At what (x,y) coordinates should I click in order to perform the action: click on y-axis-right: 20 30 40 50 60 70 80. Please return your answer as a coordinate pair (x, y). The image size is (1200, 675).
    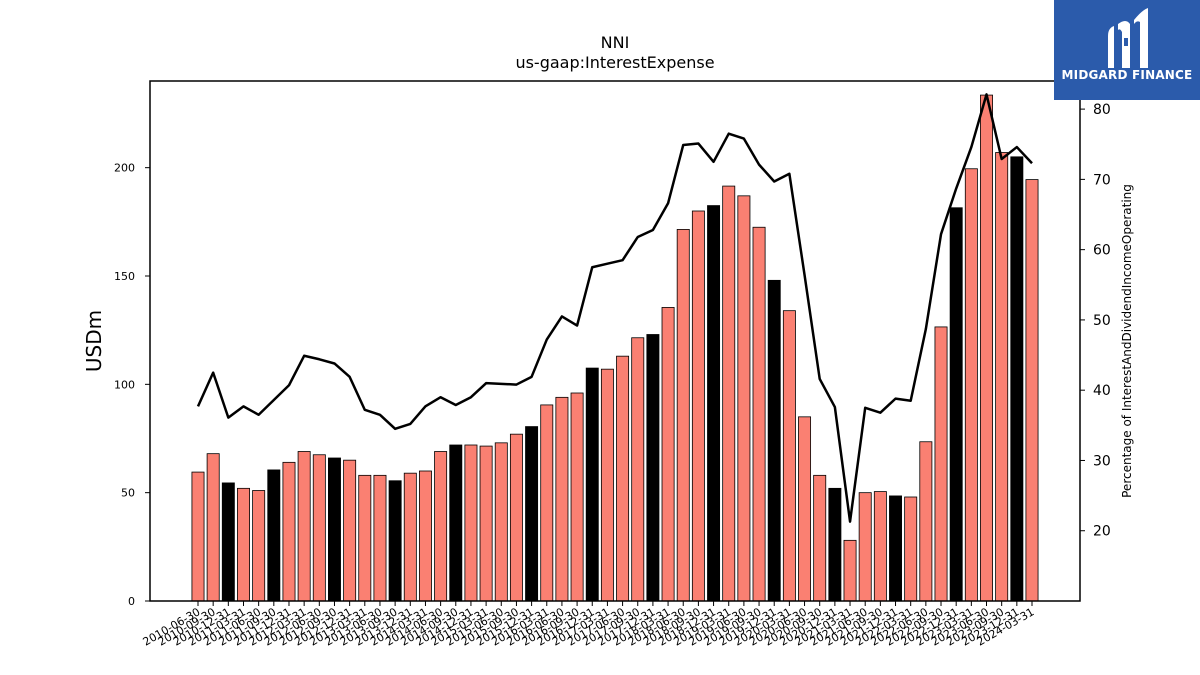
    Looking at the image, I should click on (1095, 321).